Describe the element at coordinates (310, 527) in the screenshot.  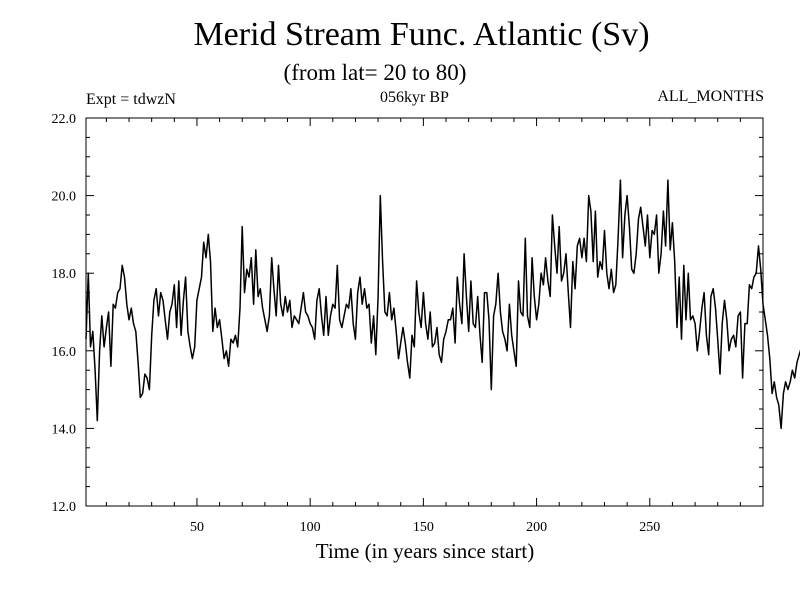
I see `x-tick-label: 100` at that location.